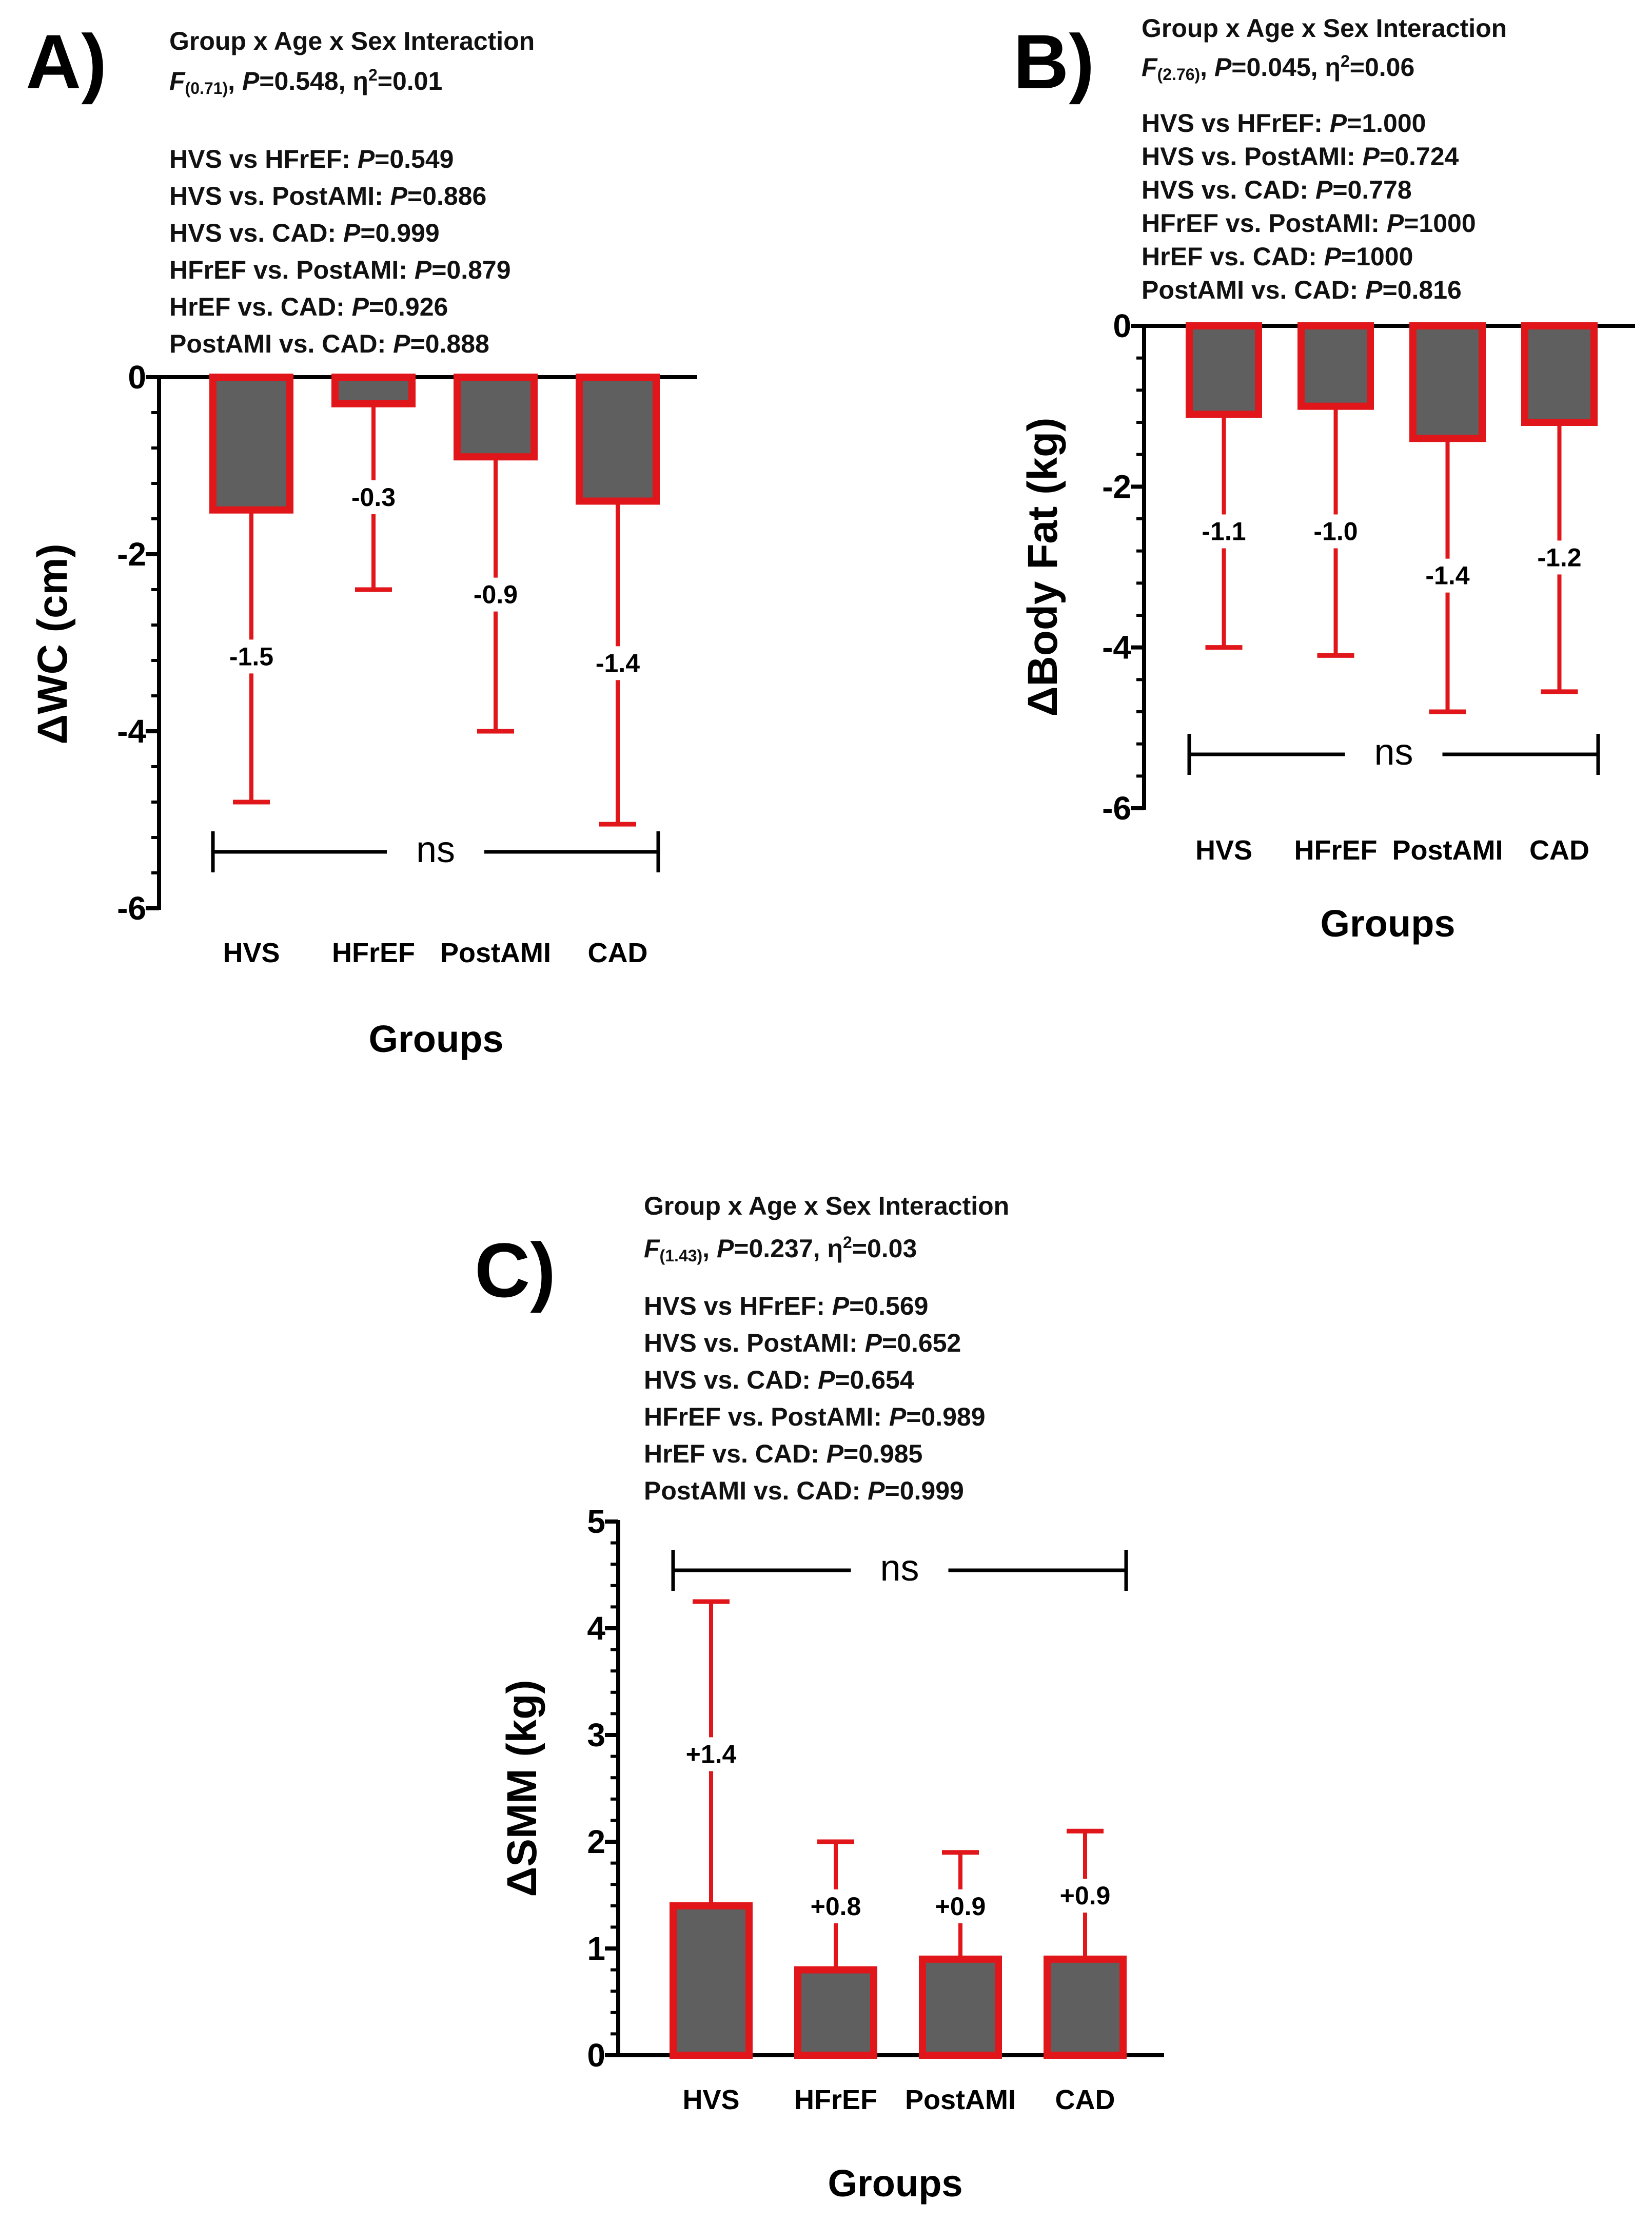  I want to click on panel-a-stat: F(0.71), P=0.548, η2=0.01, so click(306, 82).